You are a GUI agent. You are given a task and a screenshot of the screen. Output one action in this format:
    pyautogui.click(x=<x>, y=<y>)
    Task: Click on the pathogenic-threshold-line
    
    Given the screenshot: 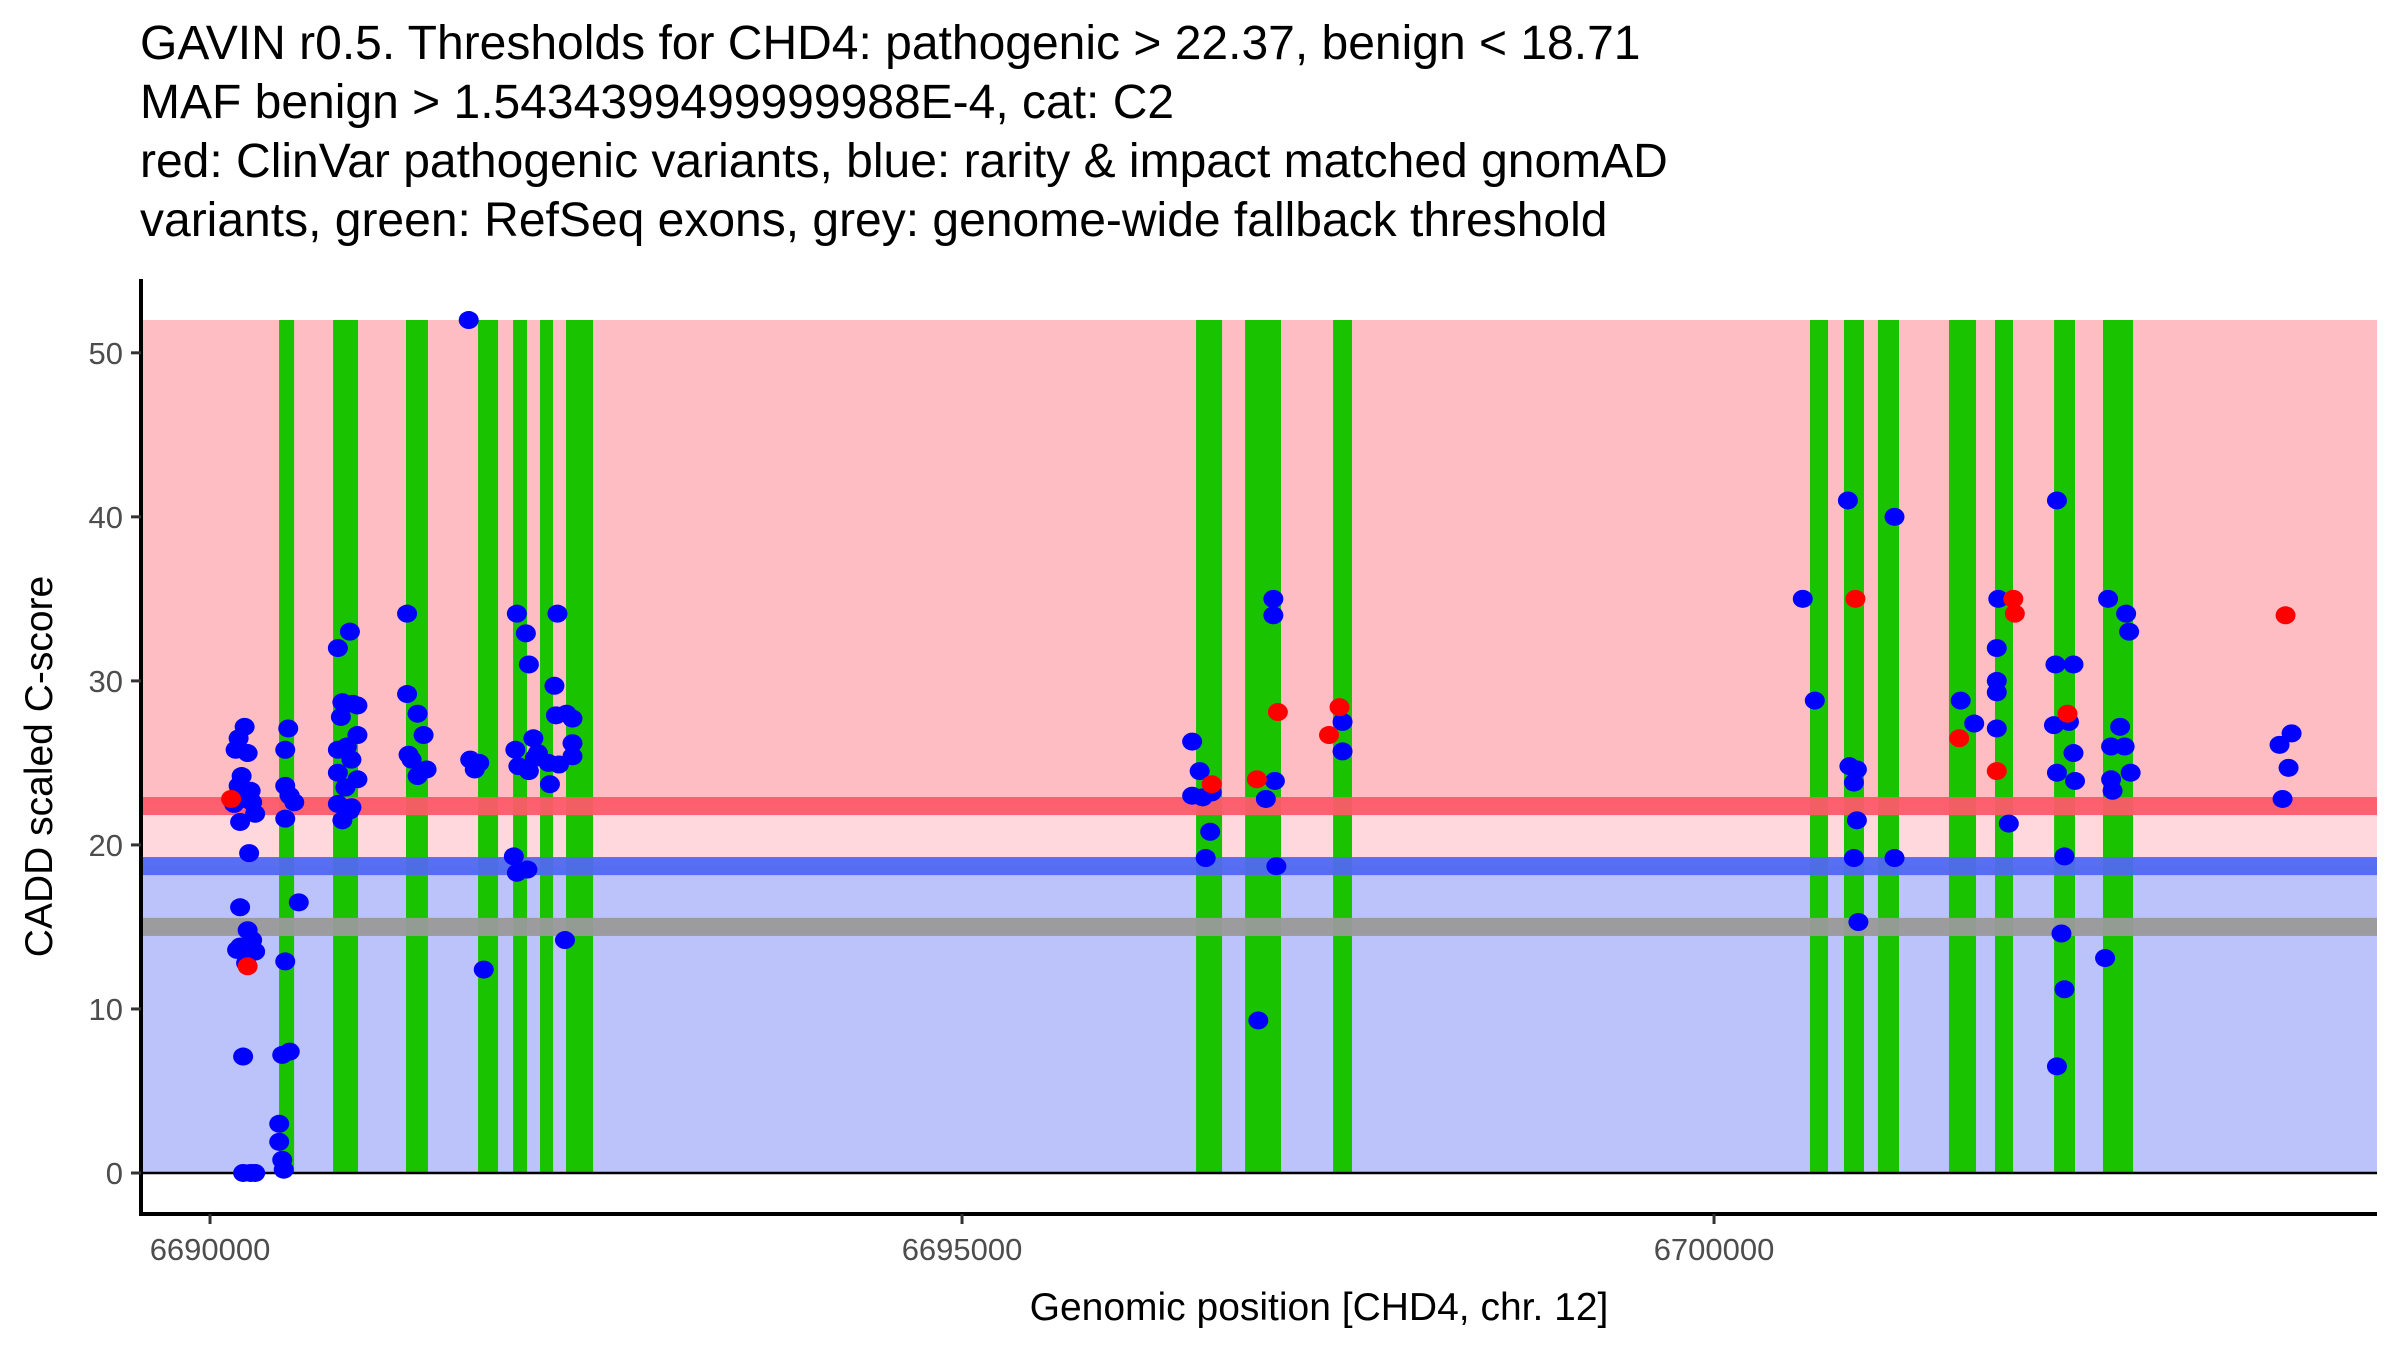 What is the action you would take?
    pyautogui.click(x=1259, y=806)
    